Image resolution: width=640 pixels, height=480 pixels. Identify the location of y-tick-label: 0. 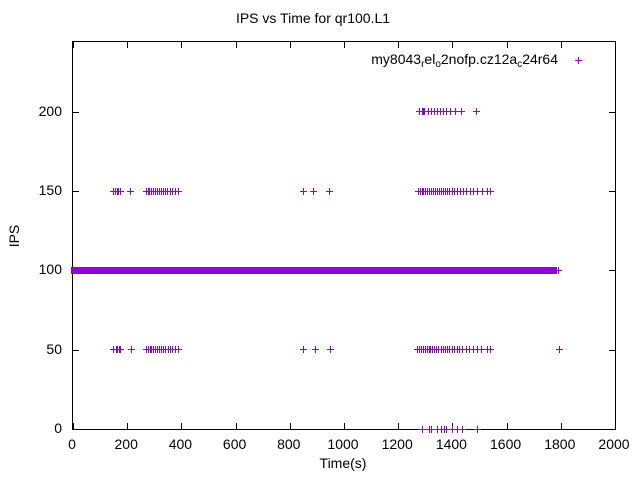
(58, 428).